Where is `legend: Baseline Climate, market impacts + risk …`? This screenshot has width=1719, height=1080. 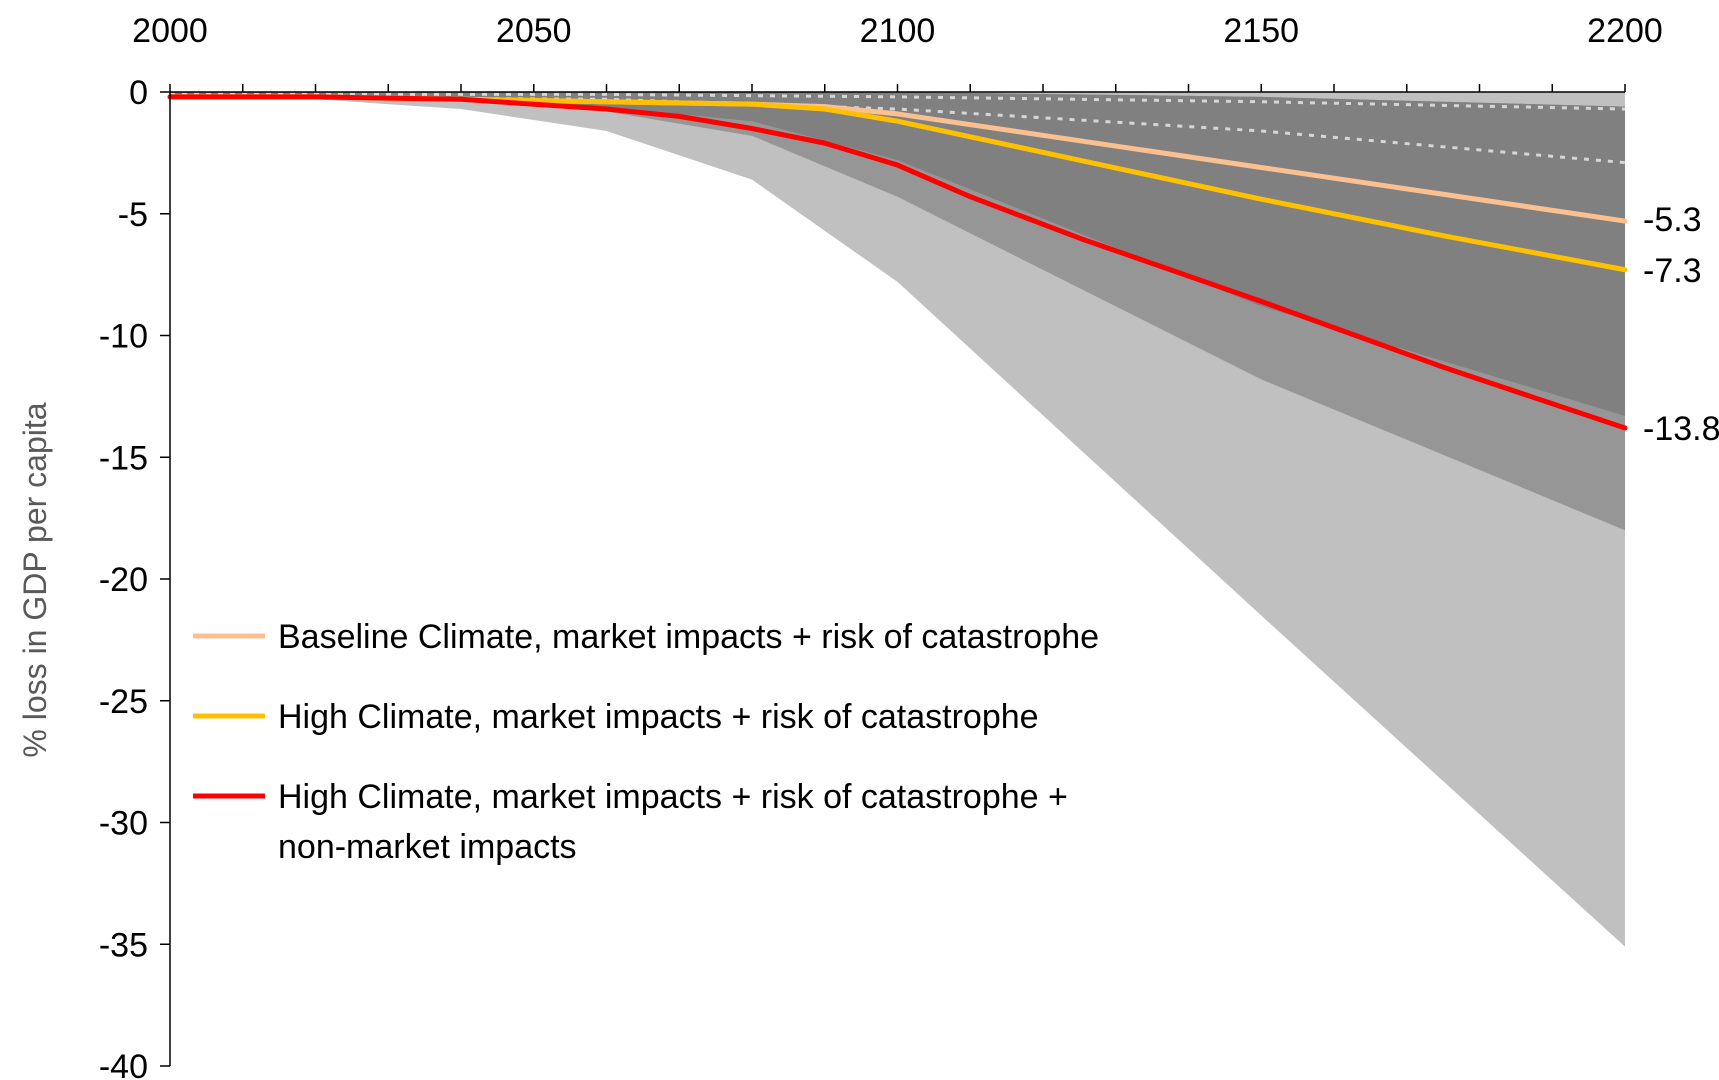
legend: Baseline Climate, market impacts + risk … is located at coordinates (646, 742).